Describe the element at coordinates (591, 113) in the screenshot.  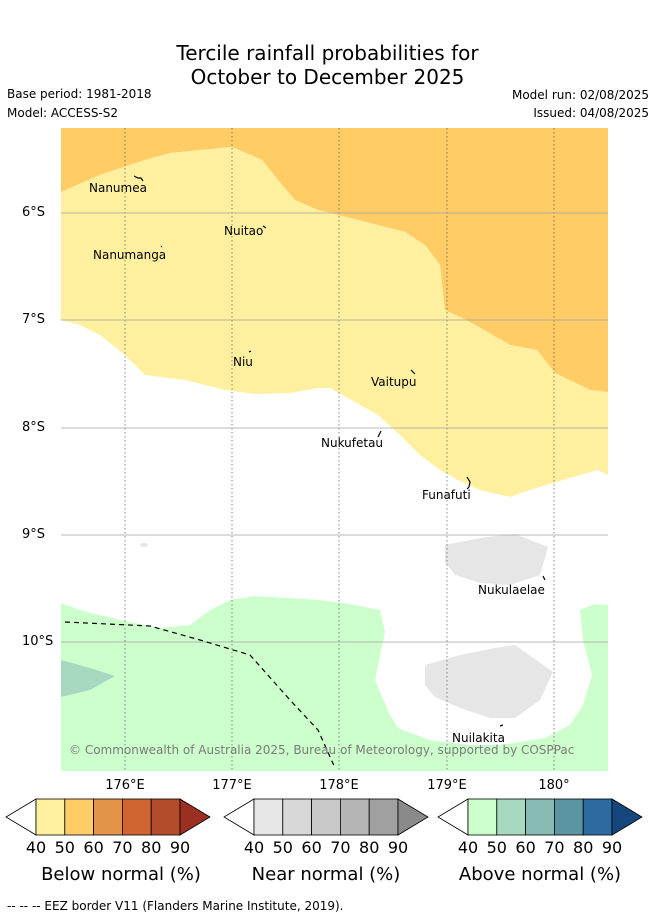
I see `issued-label: Issued: 04/08/2025` at that location.